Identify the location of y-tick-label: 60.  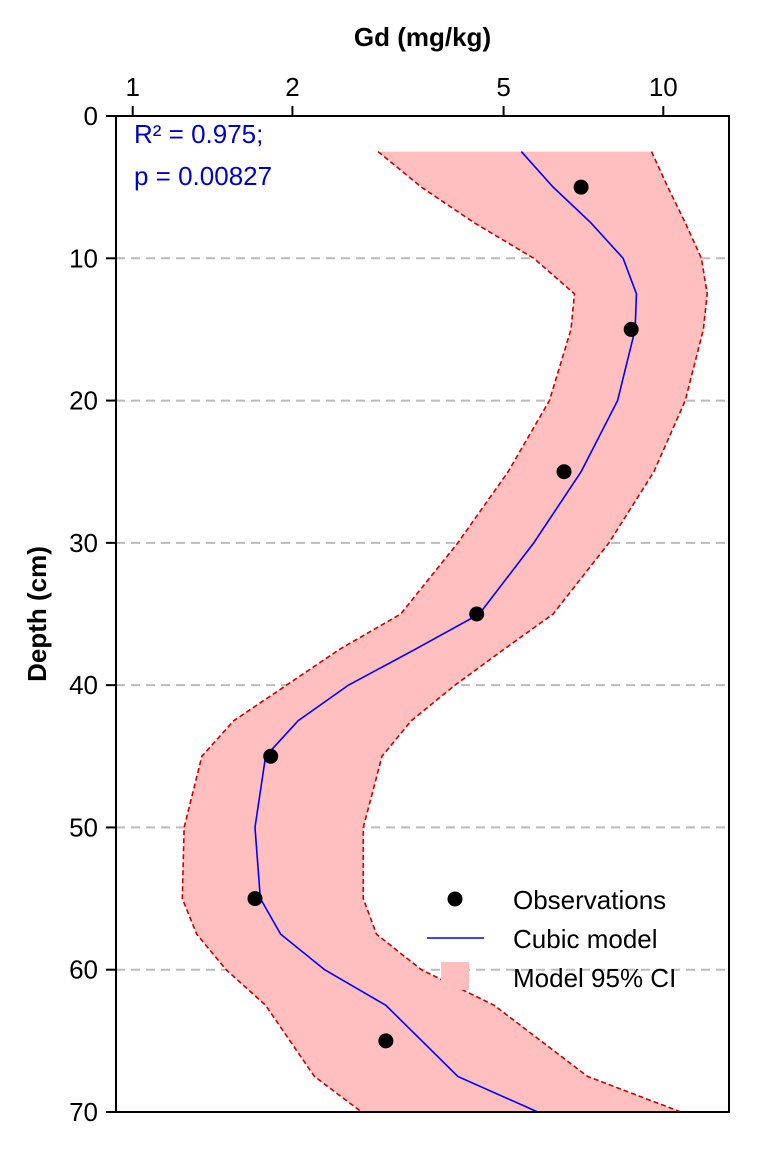
(83, 970).